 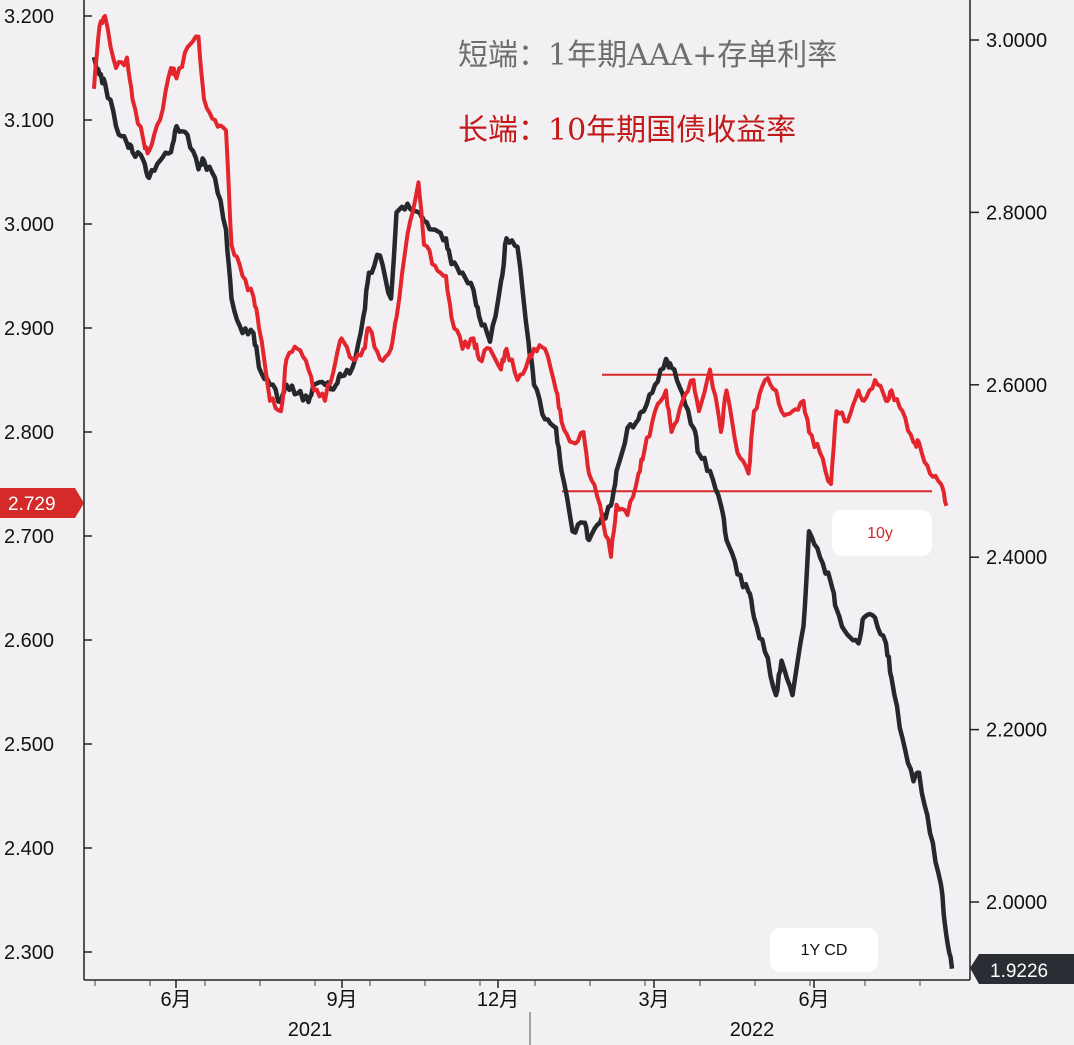 What do you see at coordinates (647, 55) in the screenshot?
I see `legend-short-label: 短端：1年期AAA+存单利率` at bounding box center [647, 55].